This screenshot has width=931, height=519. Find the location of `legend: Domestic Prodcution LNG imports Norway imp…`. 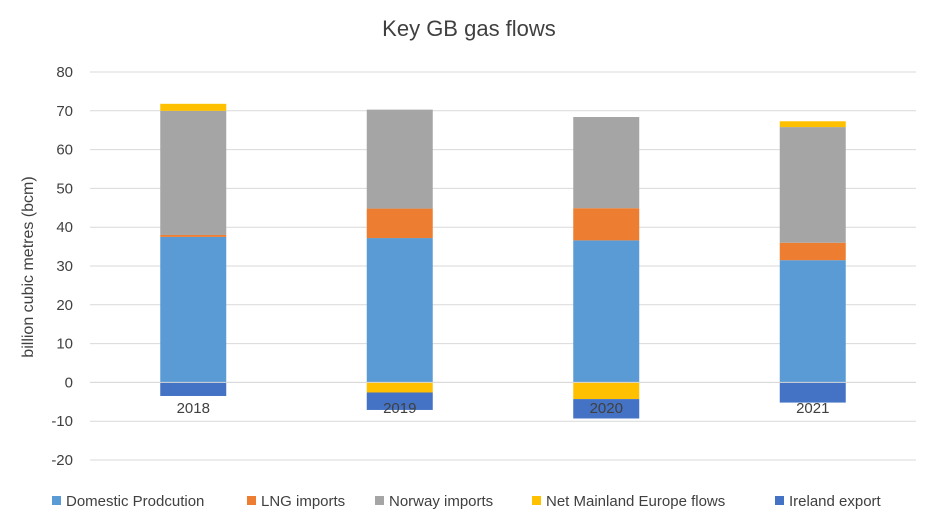

legend: Domestic Prodcution LNG imports Norway imp… is located at coordinates (467, 501).